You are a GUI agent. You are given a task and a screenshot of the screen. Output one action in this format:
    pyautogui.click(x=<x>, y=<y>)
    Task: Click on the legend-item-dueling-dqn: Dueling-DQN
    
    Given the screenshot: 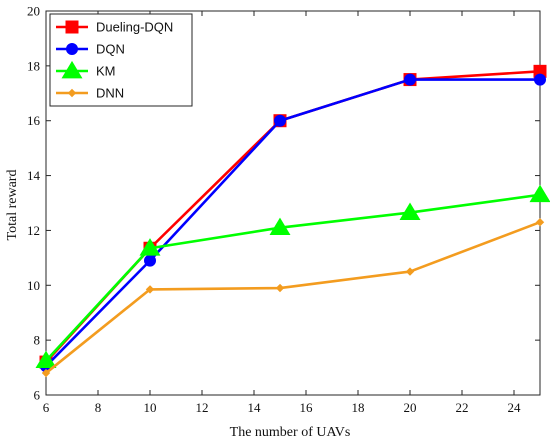 What is the action you would take?
    pyautogui.click(x=114, y=27)
    